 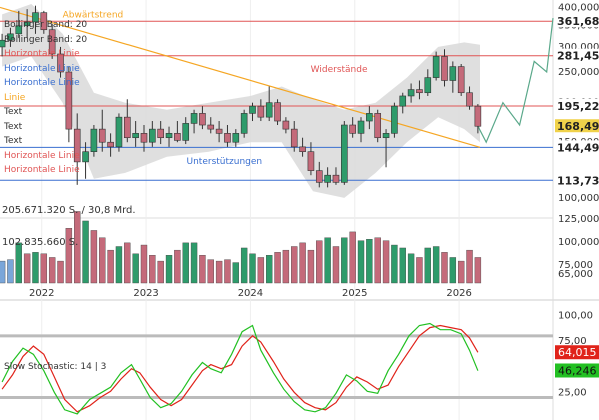 What do you see at coordinates (575, 265) in the screenshot?
I see `volume-tick-label: 75,000` at bounding box center [575, 265].